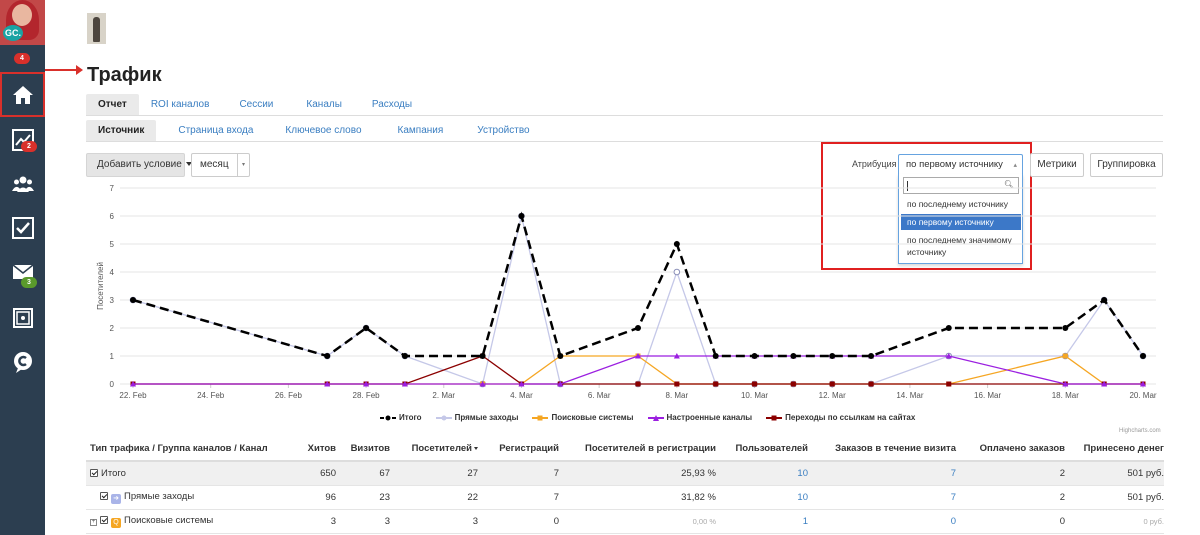 The height and width of the screenshot is (535, 1200). What do you see at coordinates (159, 496) in the screenshot?
I see `row-label: Прямые заходы` at bounding box center [159, 496].